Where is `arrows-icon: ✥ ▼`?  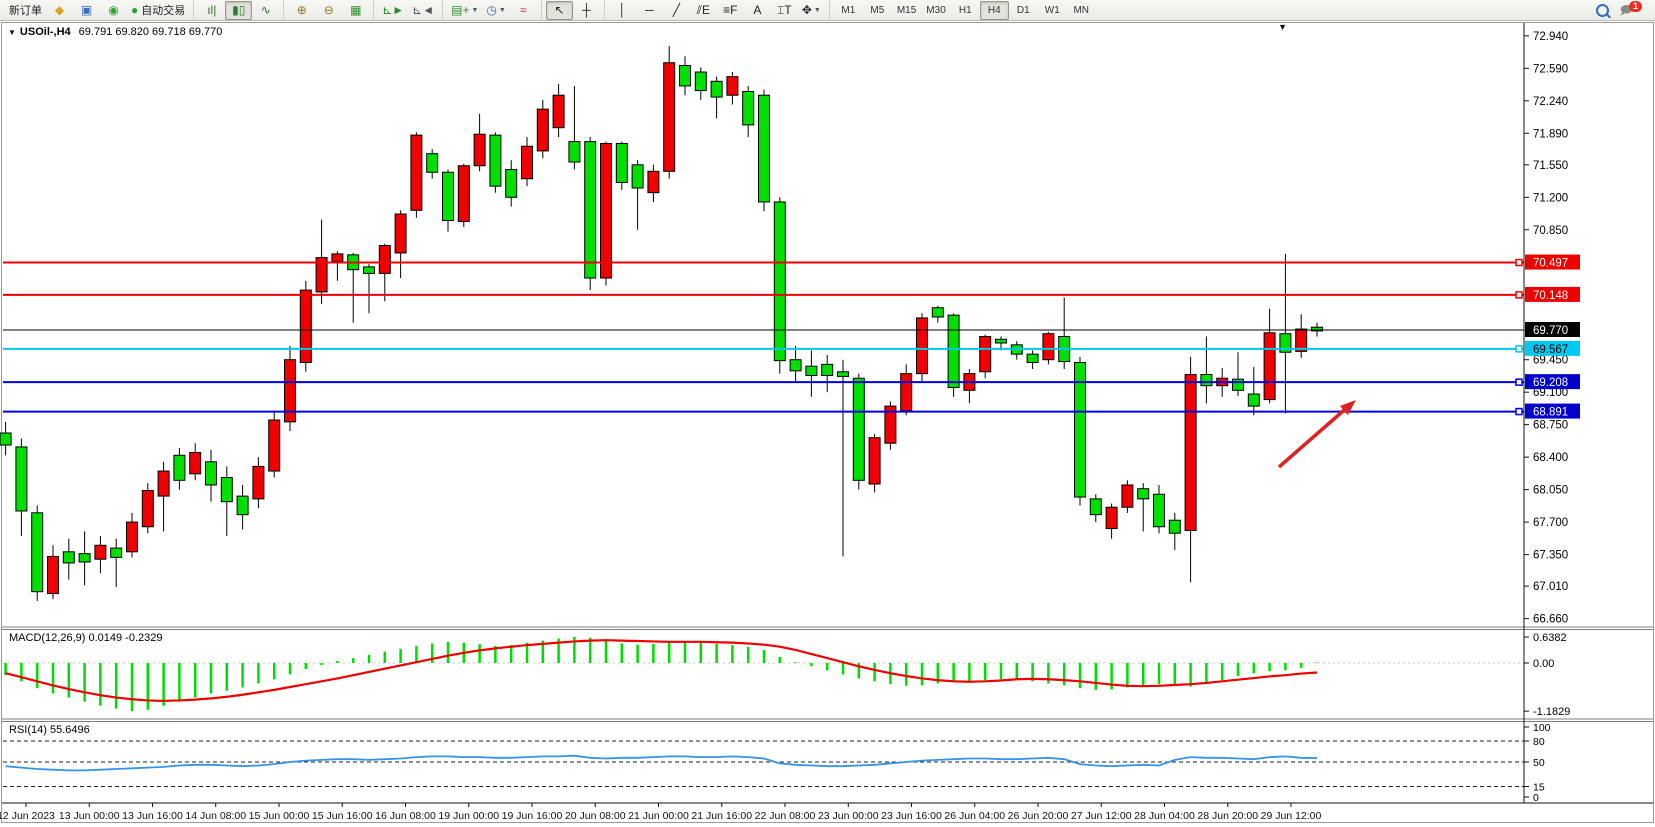
arrows-icon: ✥ ▼ is located at coordinates (811, 10).